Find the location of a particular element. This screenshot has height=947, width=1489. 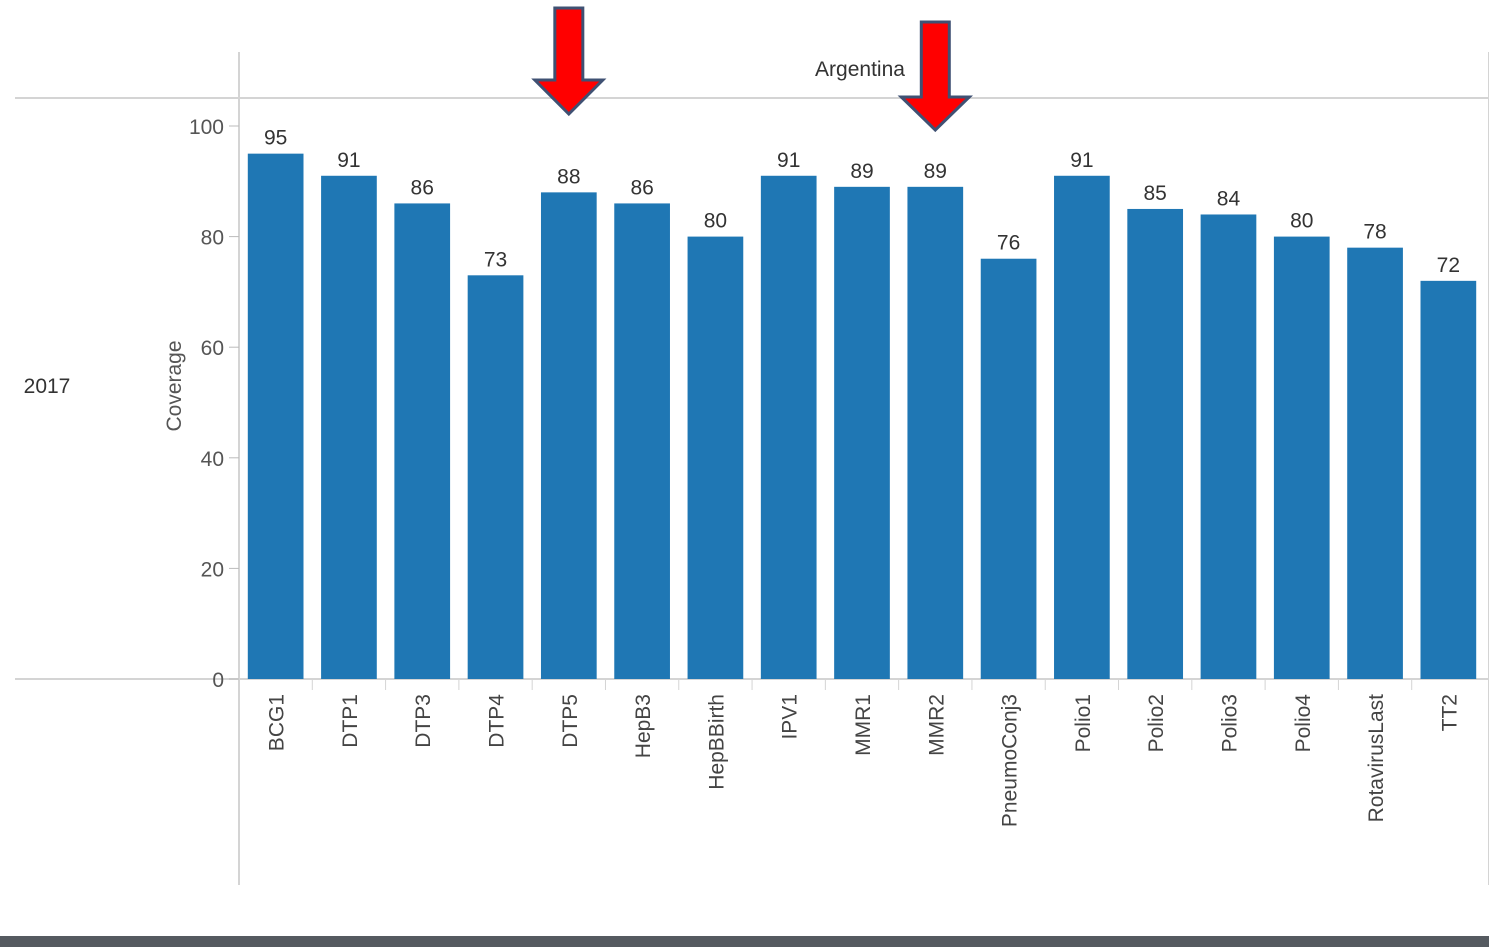

x-tick-label-polio3: Polio3 is located at coordinates (1229, 723).